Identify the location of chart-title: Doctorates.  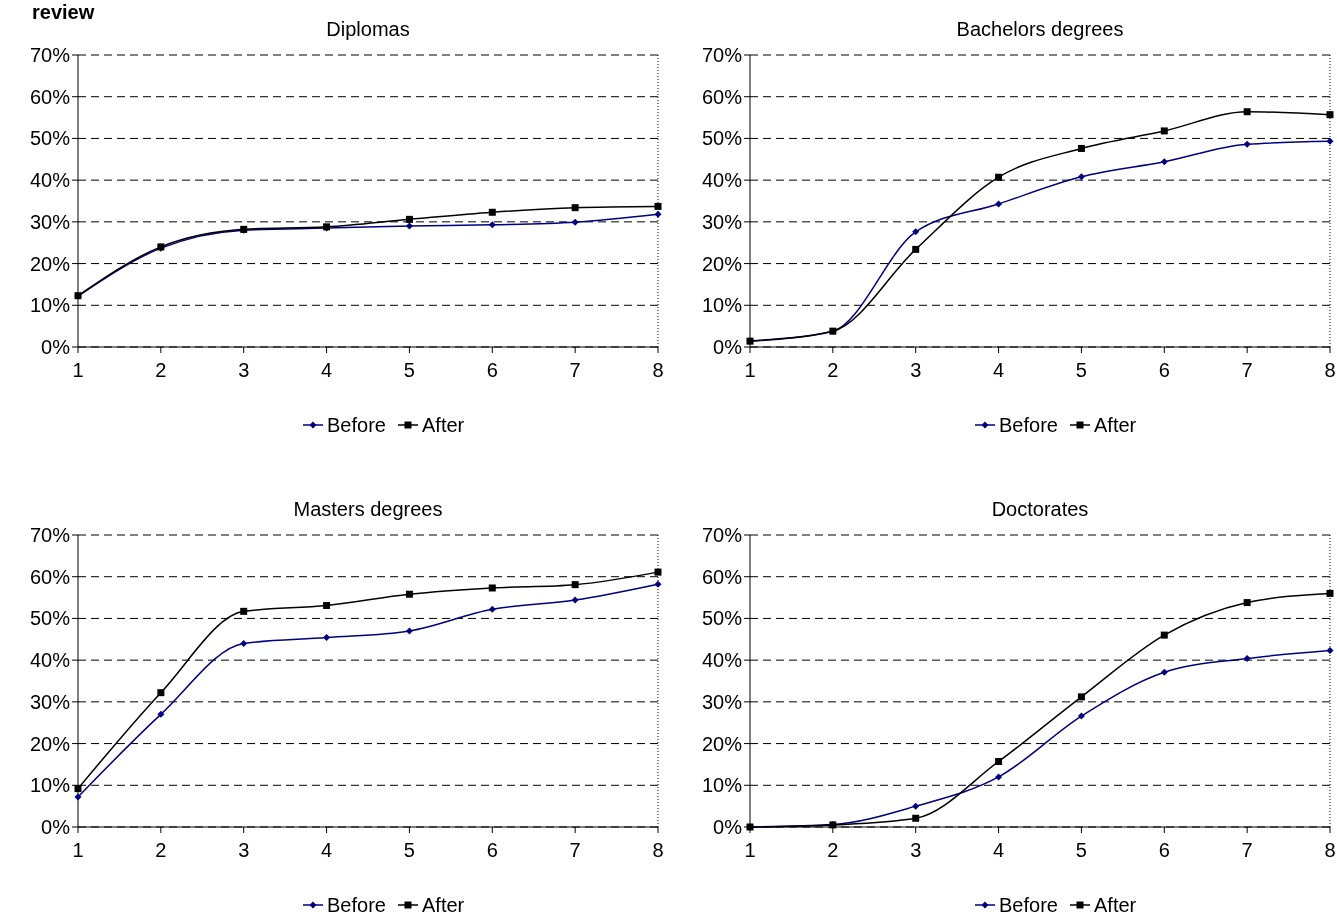
(1040, 509).